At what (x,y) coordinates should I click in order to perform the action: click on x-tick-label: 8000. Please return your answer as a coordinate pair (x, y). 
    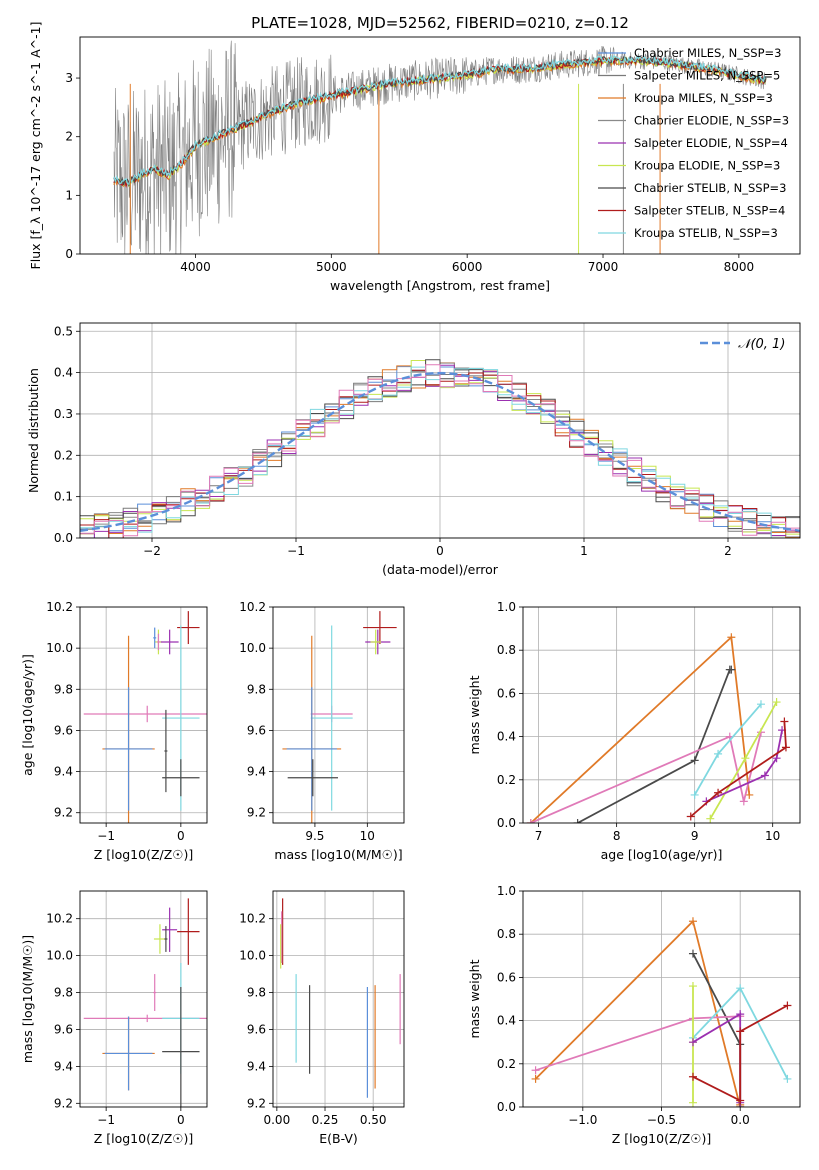
    Looking at the image, I should click on (739, 267).